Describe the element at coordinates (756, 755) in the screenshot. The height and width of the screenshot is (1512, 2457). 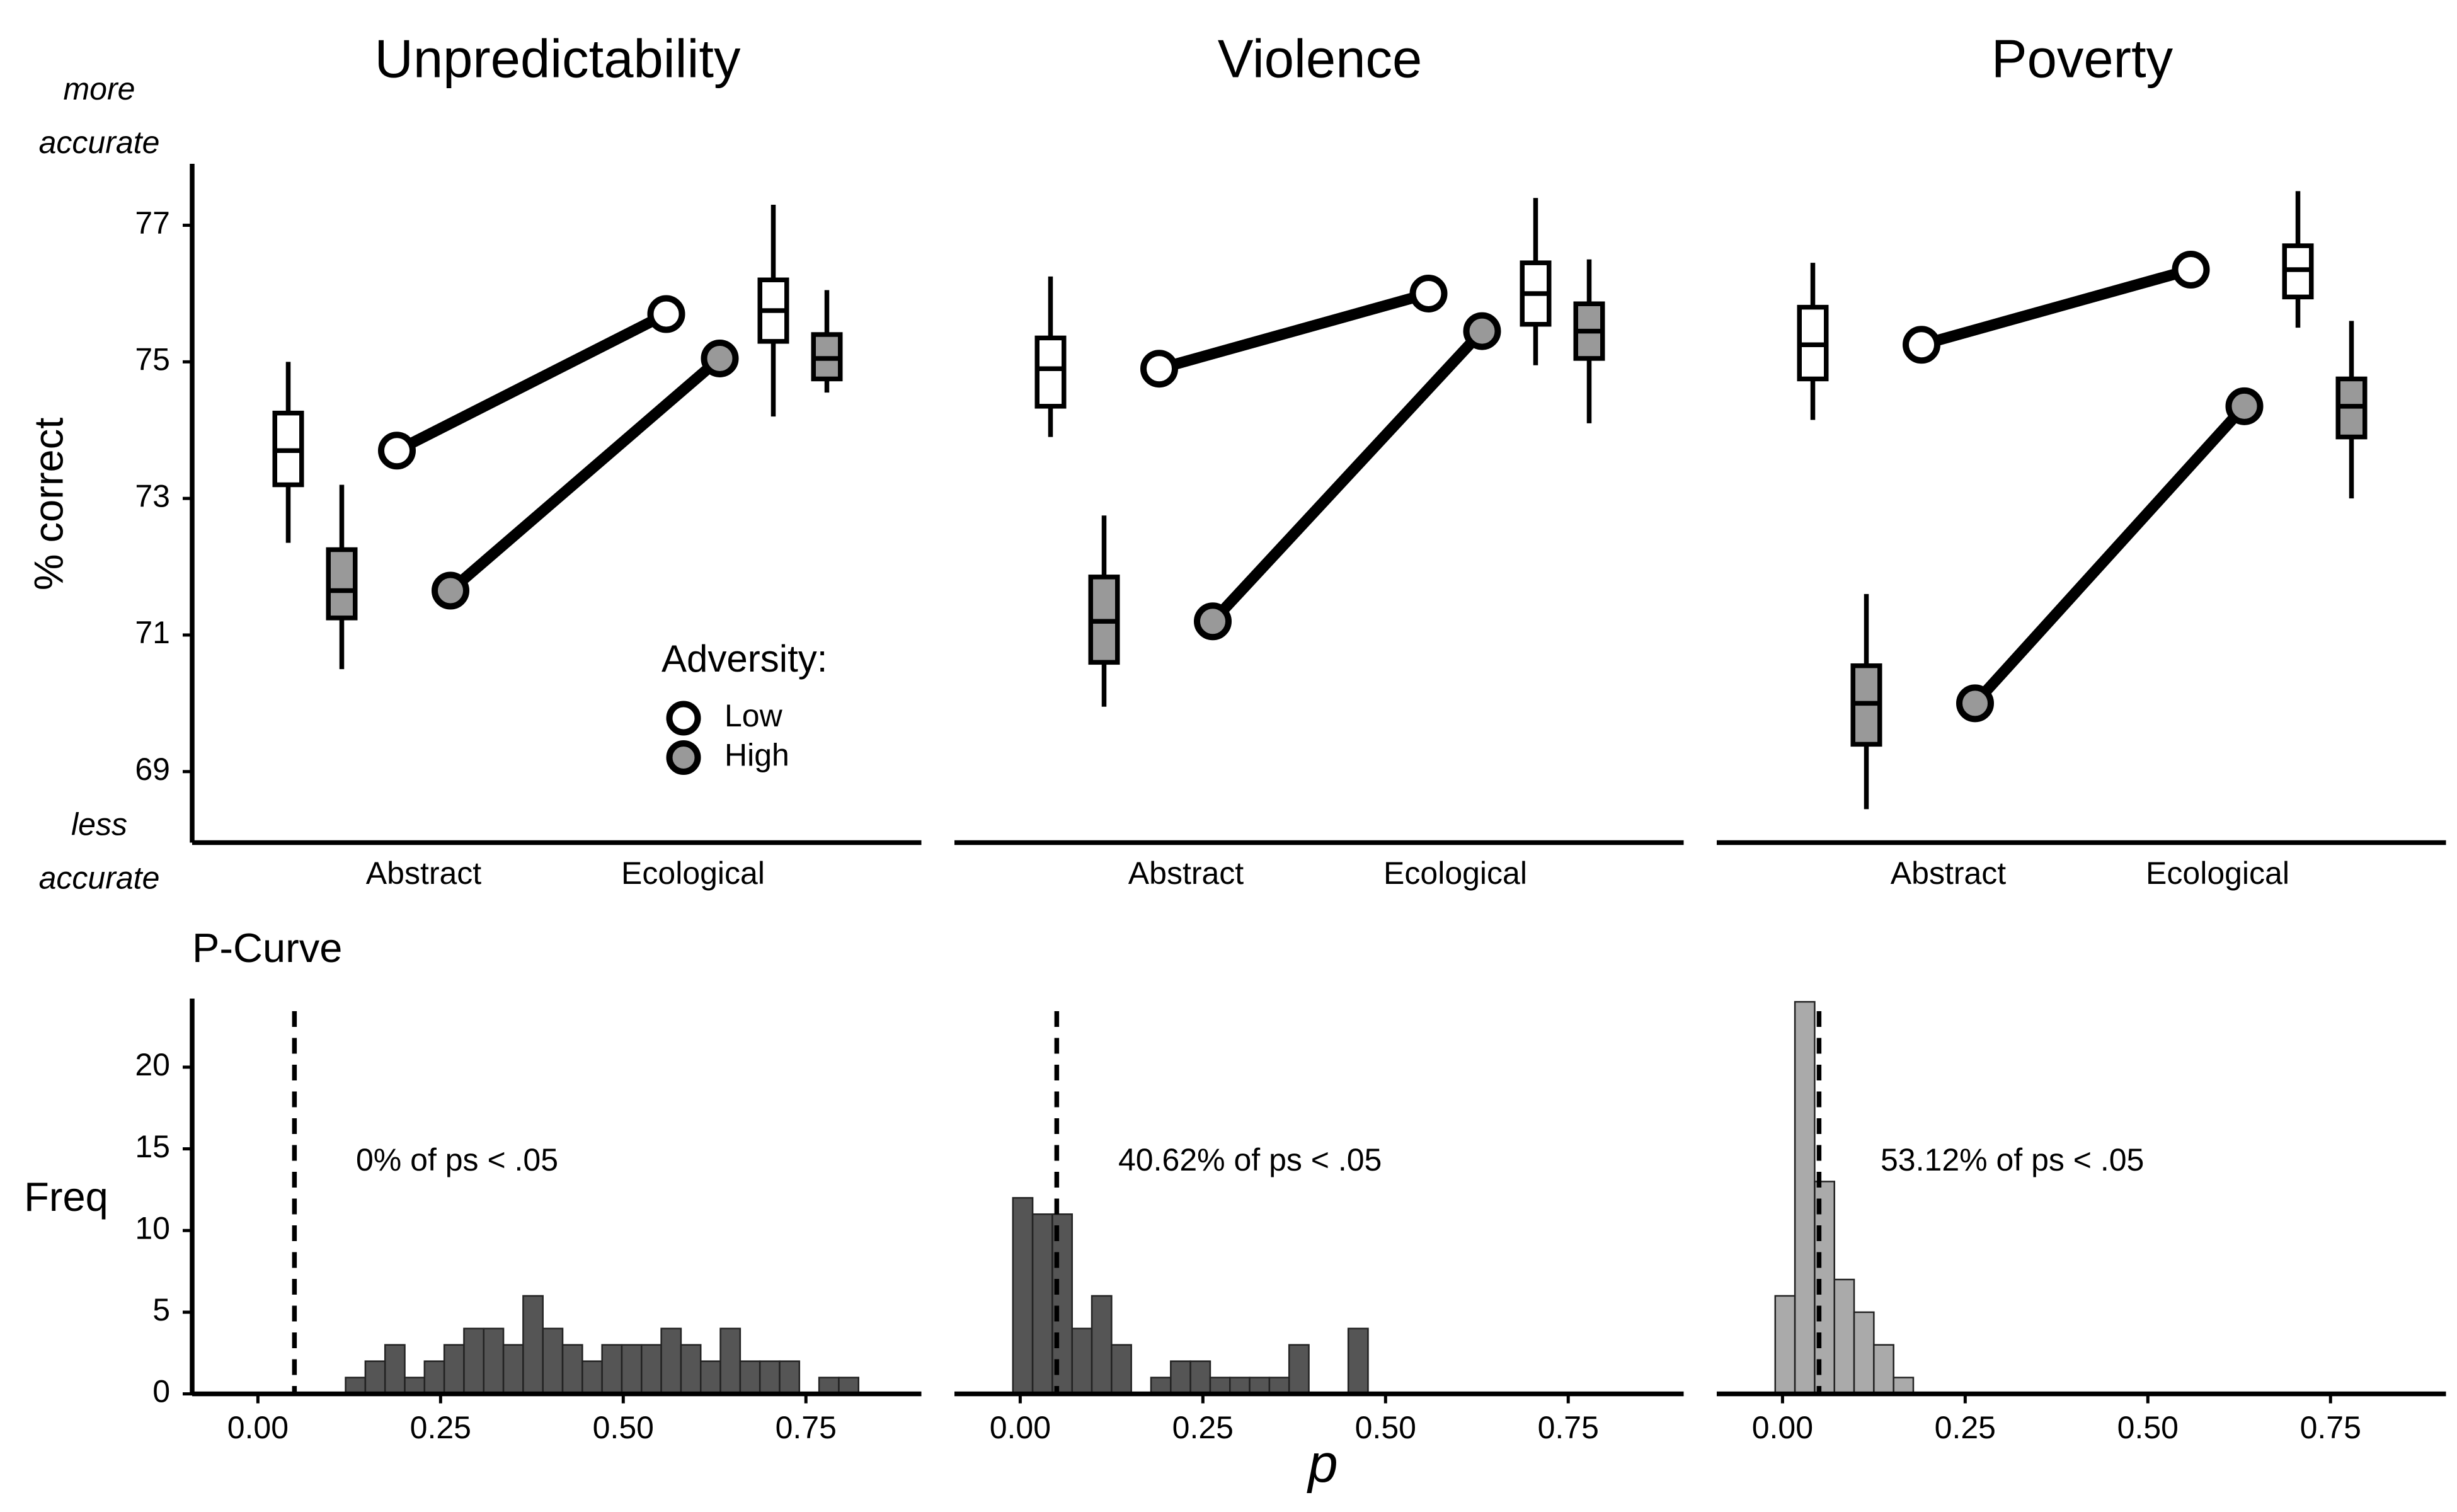
I see `legend-label: High` at that location.